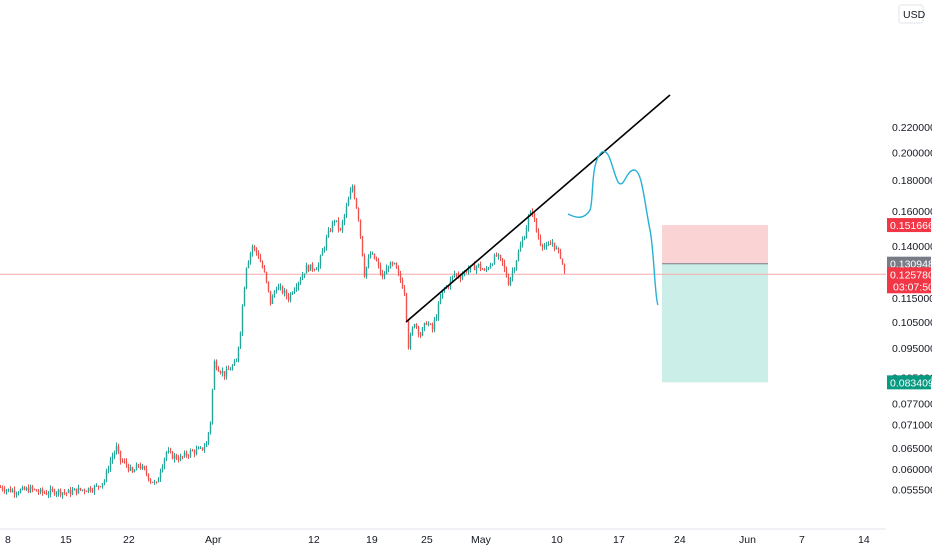  What do you see at coordinates (538, 208) in the screenshot?
I see `trendline` at bounding box center [538, 208].